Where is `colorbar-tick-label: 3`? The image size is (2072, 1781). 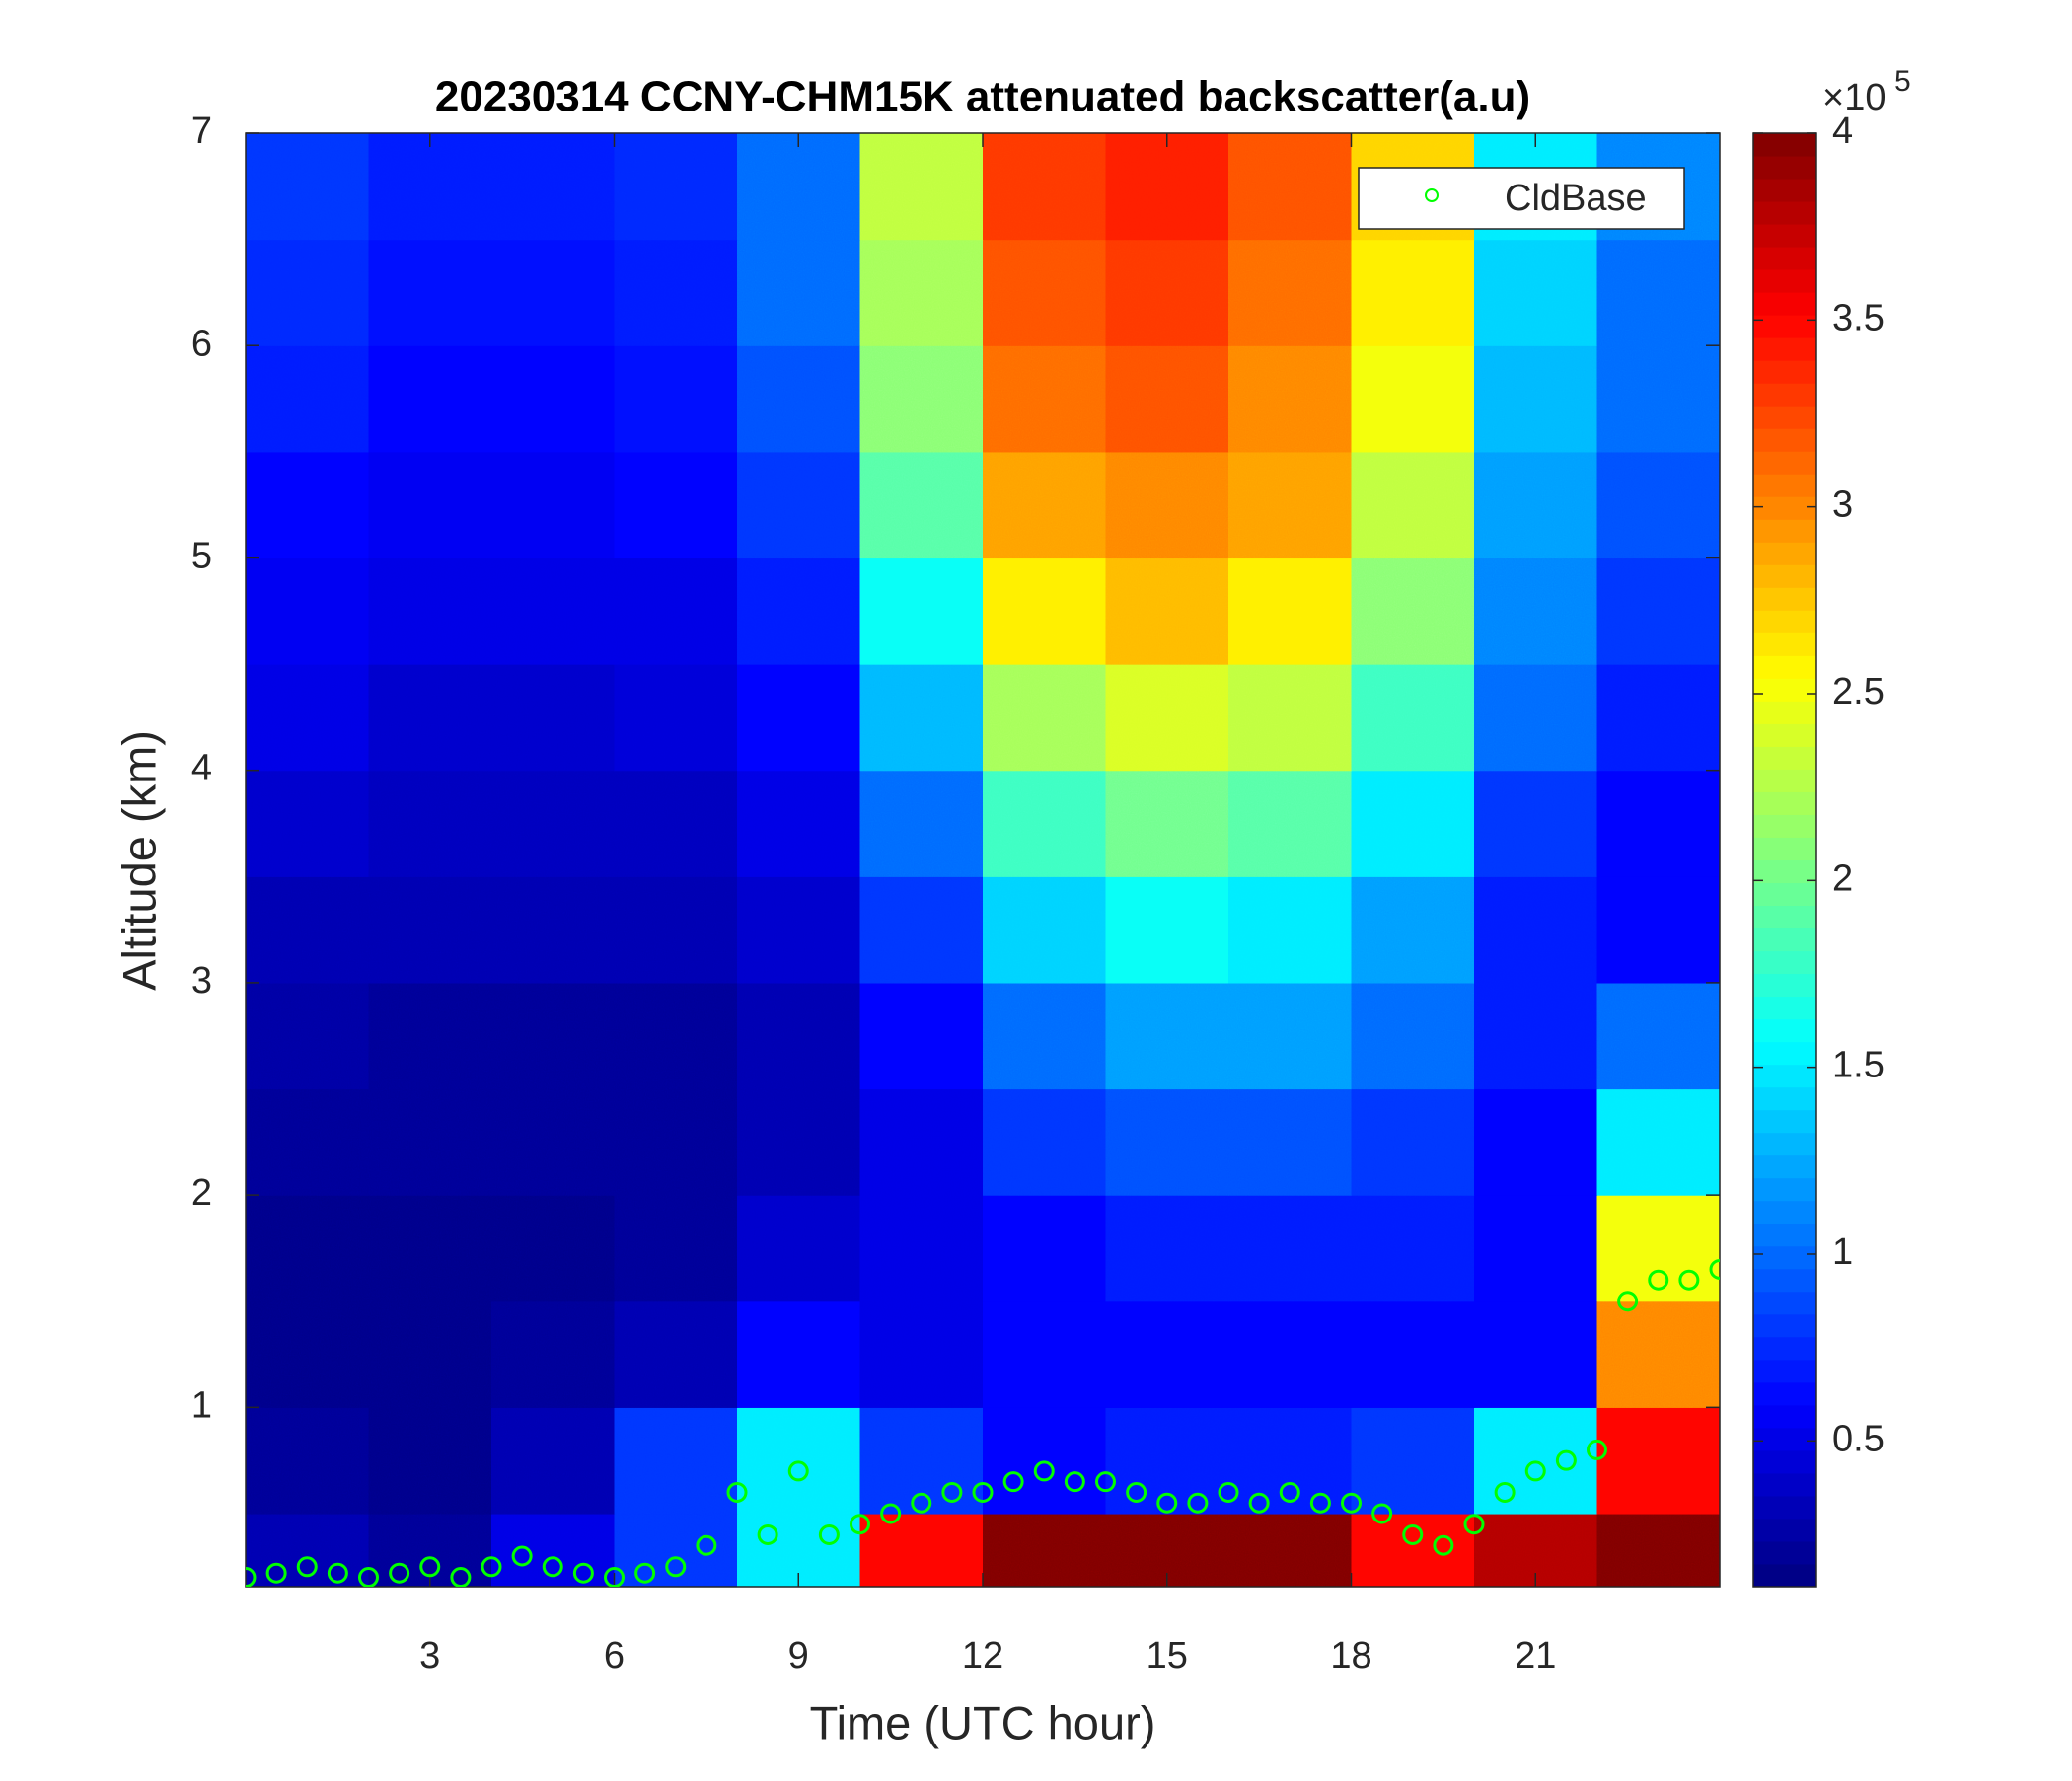 colorbar-tick-label: 3 is located at coordinates (1843, 505).